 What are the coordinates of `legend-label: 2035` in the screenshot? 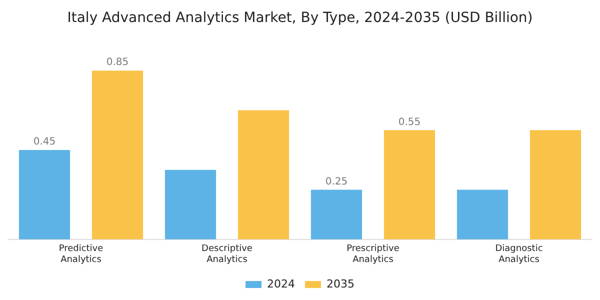 It's located at (340, 283).